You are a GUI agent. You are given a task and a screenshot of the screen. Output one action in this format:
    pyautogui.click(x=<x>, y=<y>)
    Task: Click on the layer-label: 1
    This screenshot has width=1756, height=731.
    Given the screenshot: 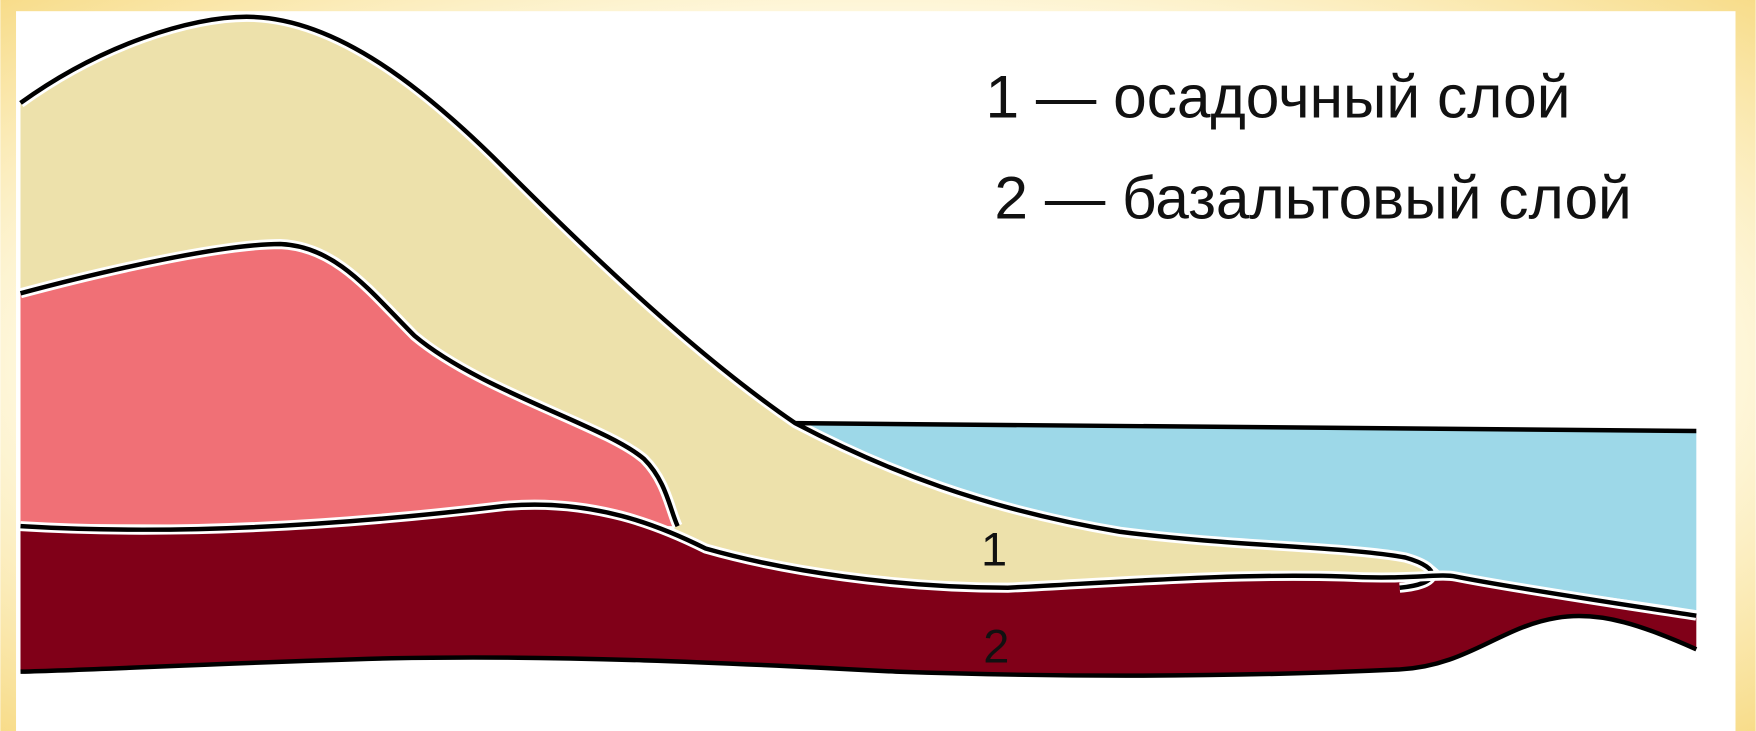 What is the action you would take?
    pyautogui.click(x=994, y=548)
    